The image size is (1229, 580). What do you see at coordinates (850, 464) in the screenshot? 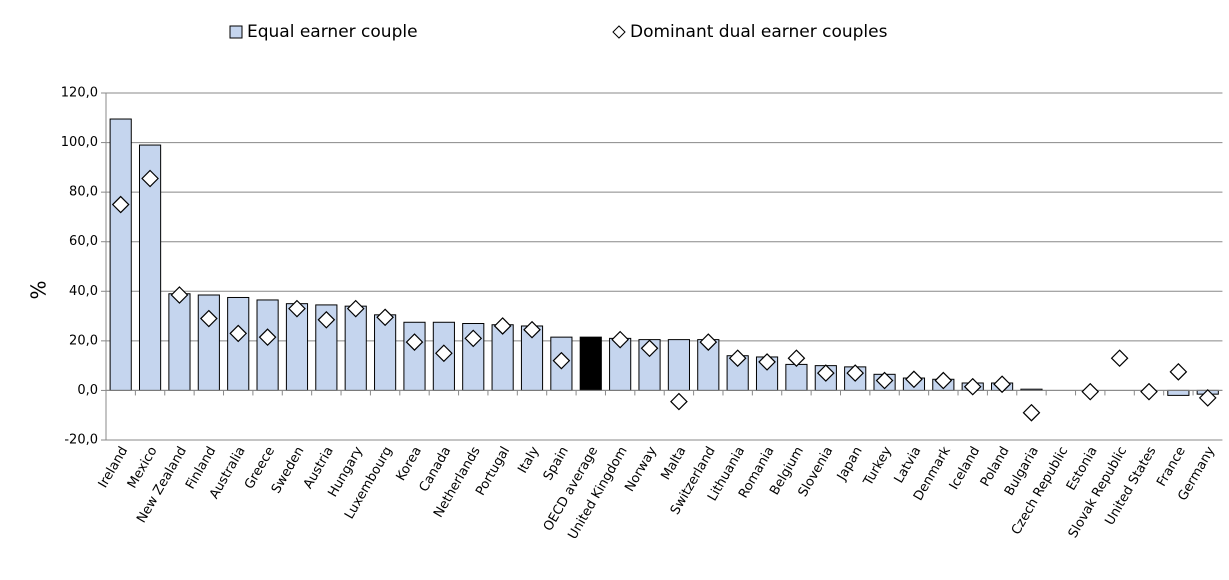
I see `x-tick-label: Japan` at bounding box center [850, 464].